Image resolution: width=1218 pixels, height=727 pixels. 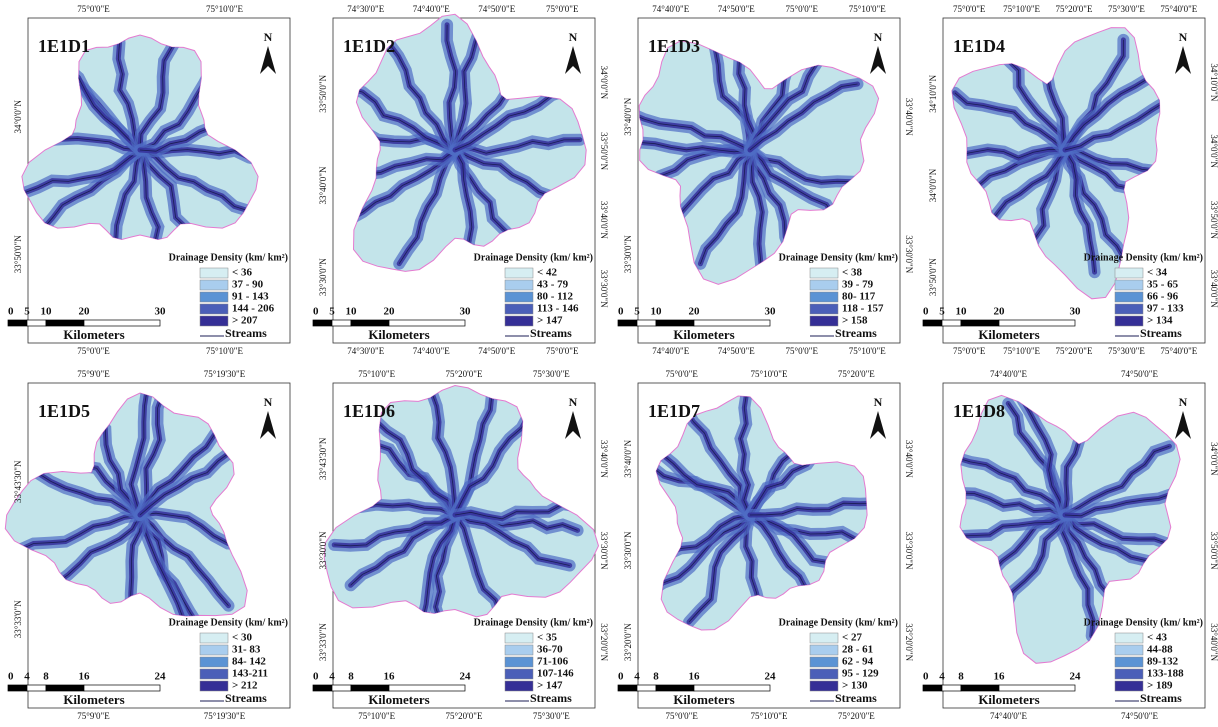 I want to click on legend-label: < 30, so click(x=242, y=638).